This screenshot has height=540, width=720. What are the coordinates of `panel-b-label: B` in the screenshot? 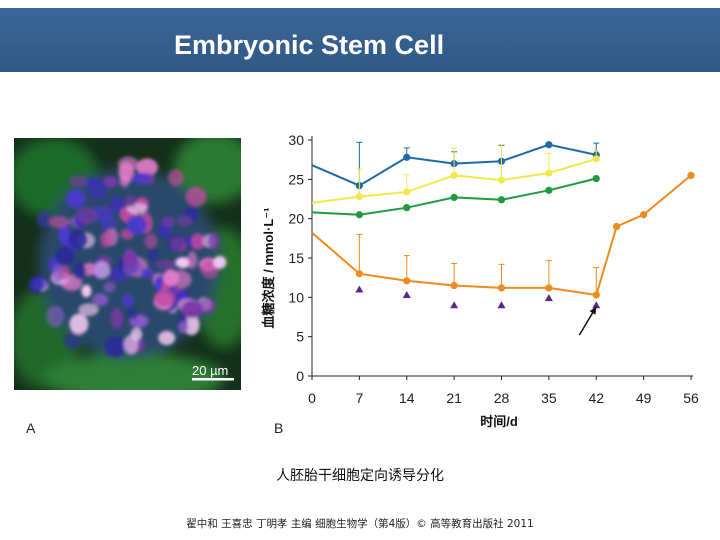 It's located at (279, 428).